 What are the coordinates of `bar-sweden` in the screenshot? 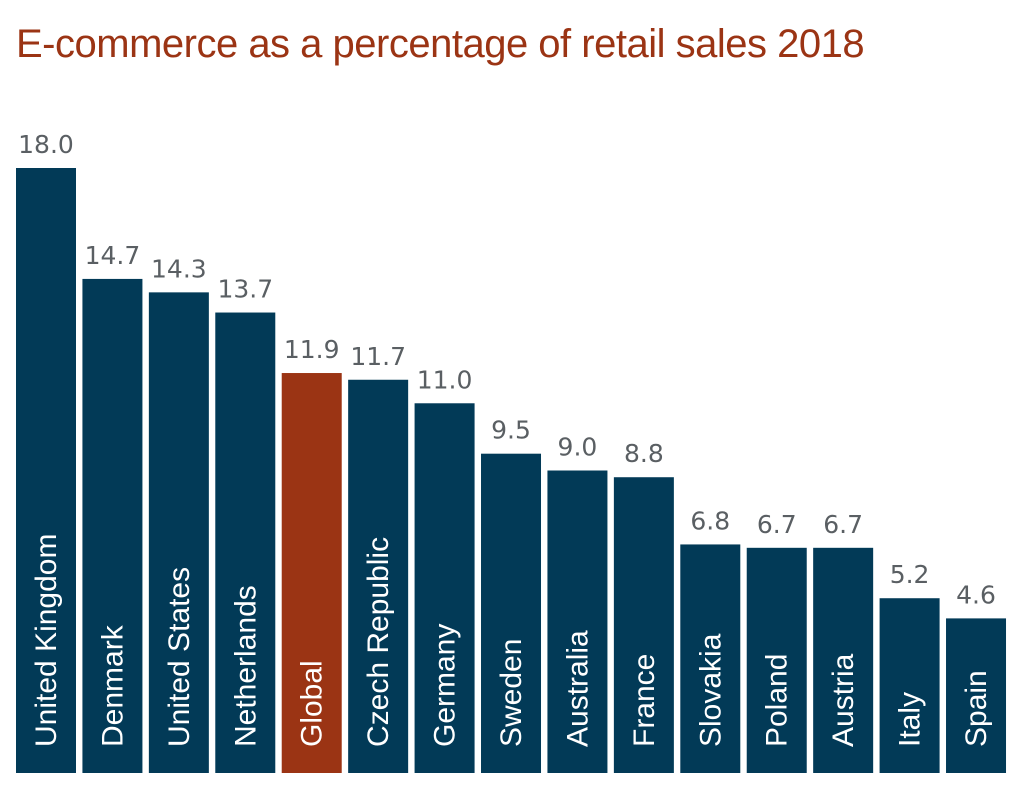 It's located at (511, 613).